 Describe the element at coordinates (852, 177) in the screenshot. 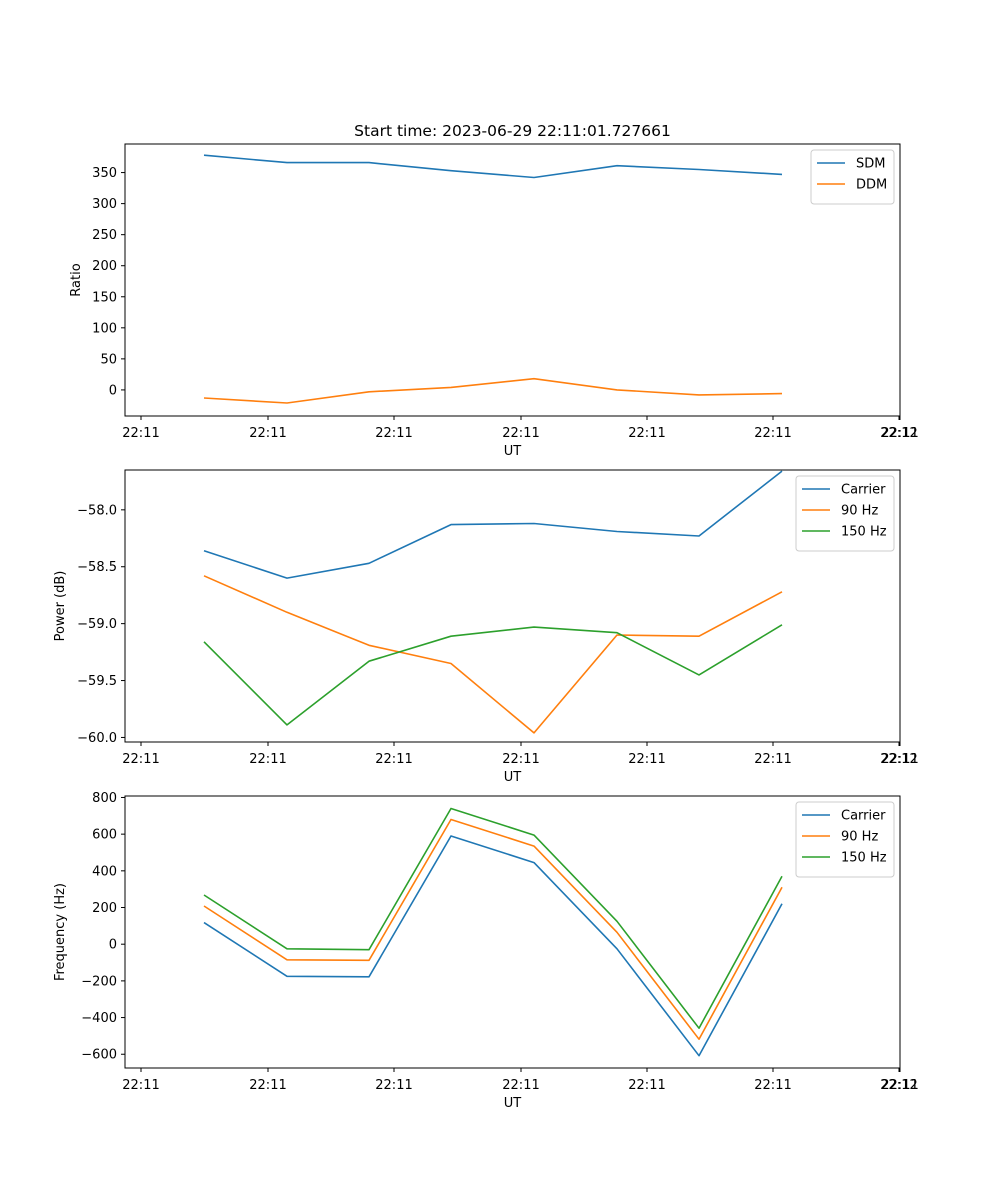

I see `legend: SDM DDM` at that location.